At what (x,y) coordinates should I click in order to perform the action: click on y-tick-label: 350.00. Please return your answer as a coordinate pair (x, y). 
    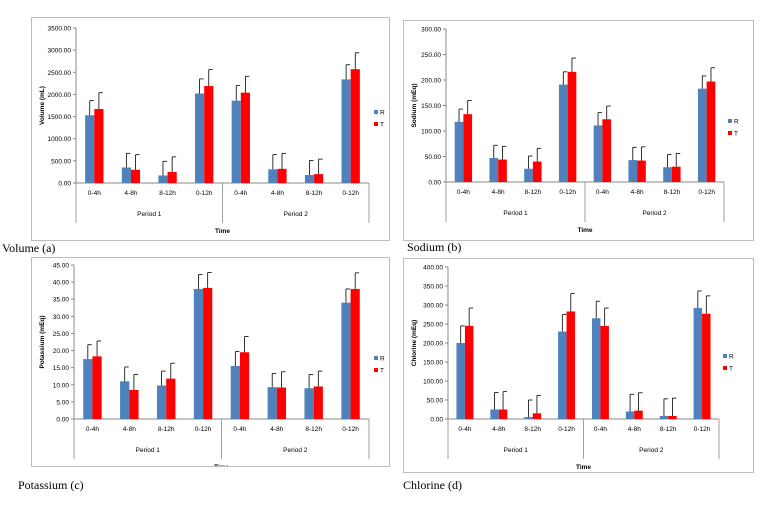
    Looking at the image, I should click on (433, 287).